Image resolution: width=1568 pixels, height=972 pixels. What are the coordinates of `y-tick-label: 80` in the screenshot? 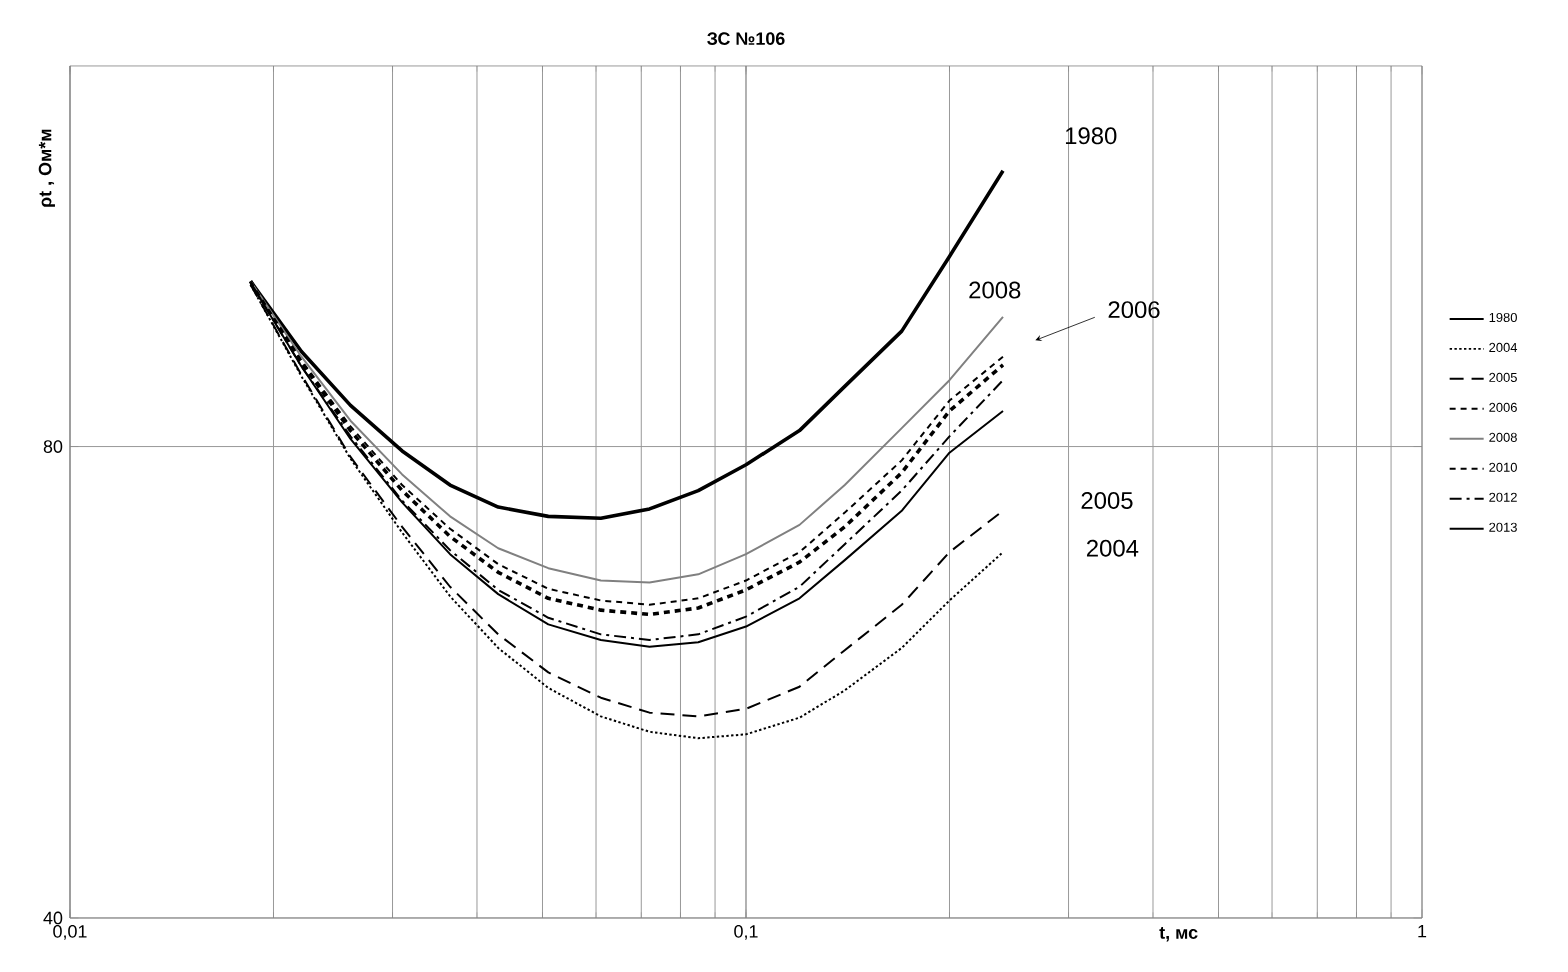 It's located at (53, 446).